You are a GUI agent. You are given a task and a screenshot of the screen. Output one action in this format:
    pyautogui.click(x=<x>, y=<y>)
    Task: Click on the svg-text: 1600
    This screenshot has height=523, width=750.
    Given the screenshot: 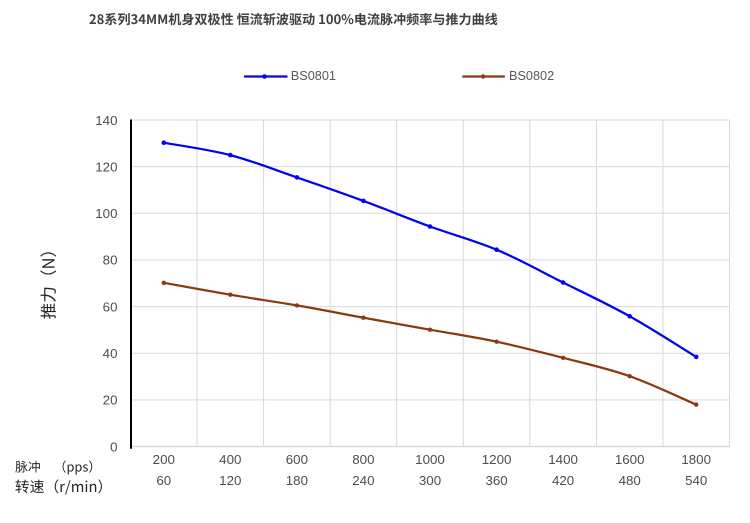 What is the action you would take?
    pyautogui.click(x=630, y=459)
    